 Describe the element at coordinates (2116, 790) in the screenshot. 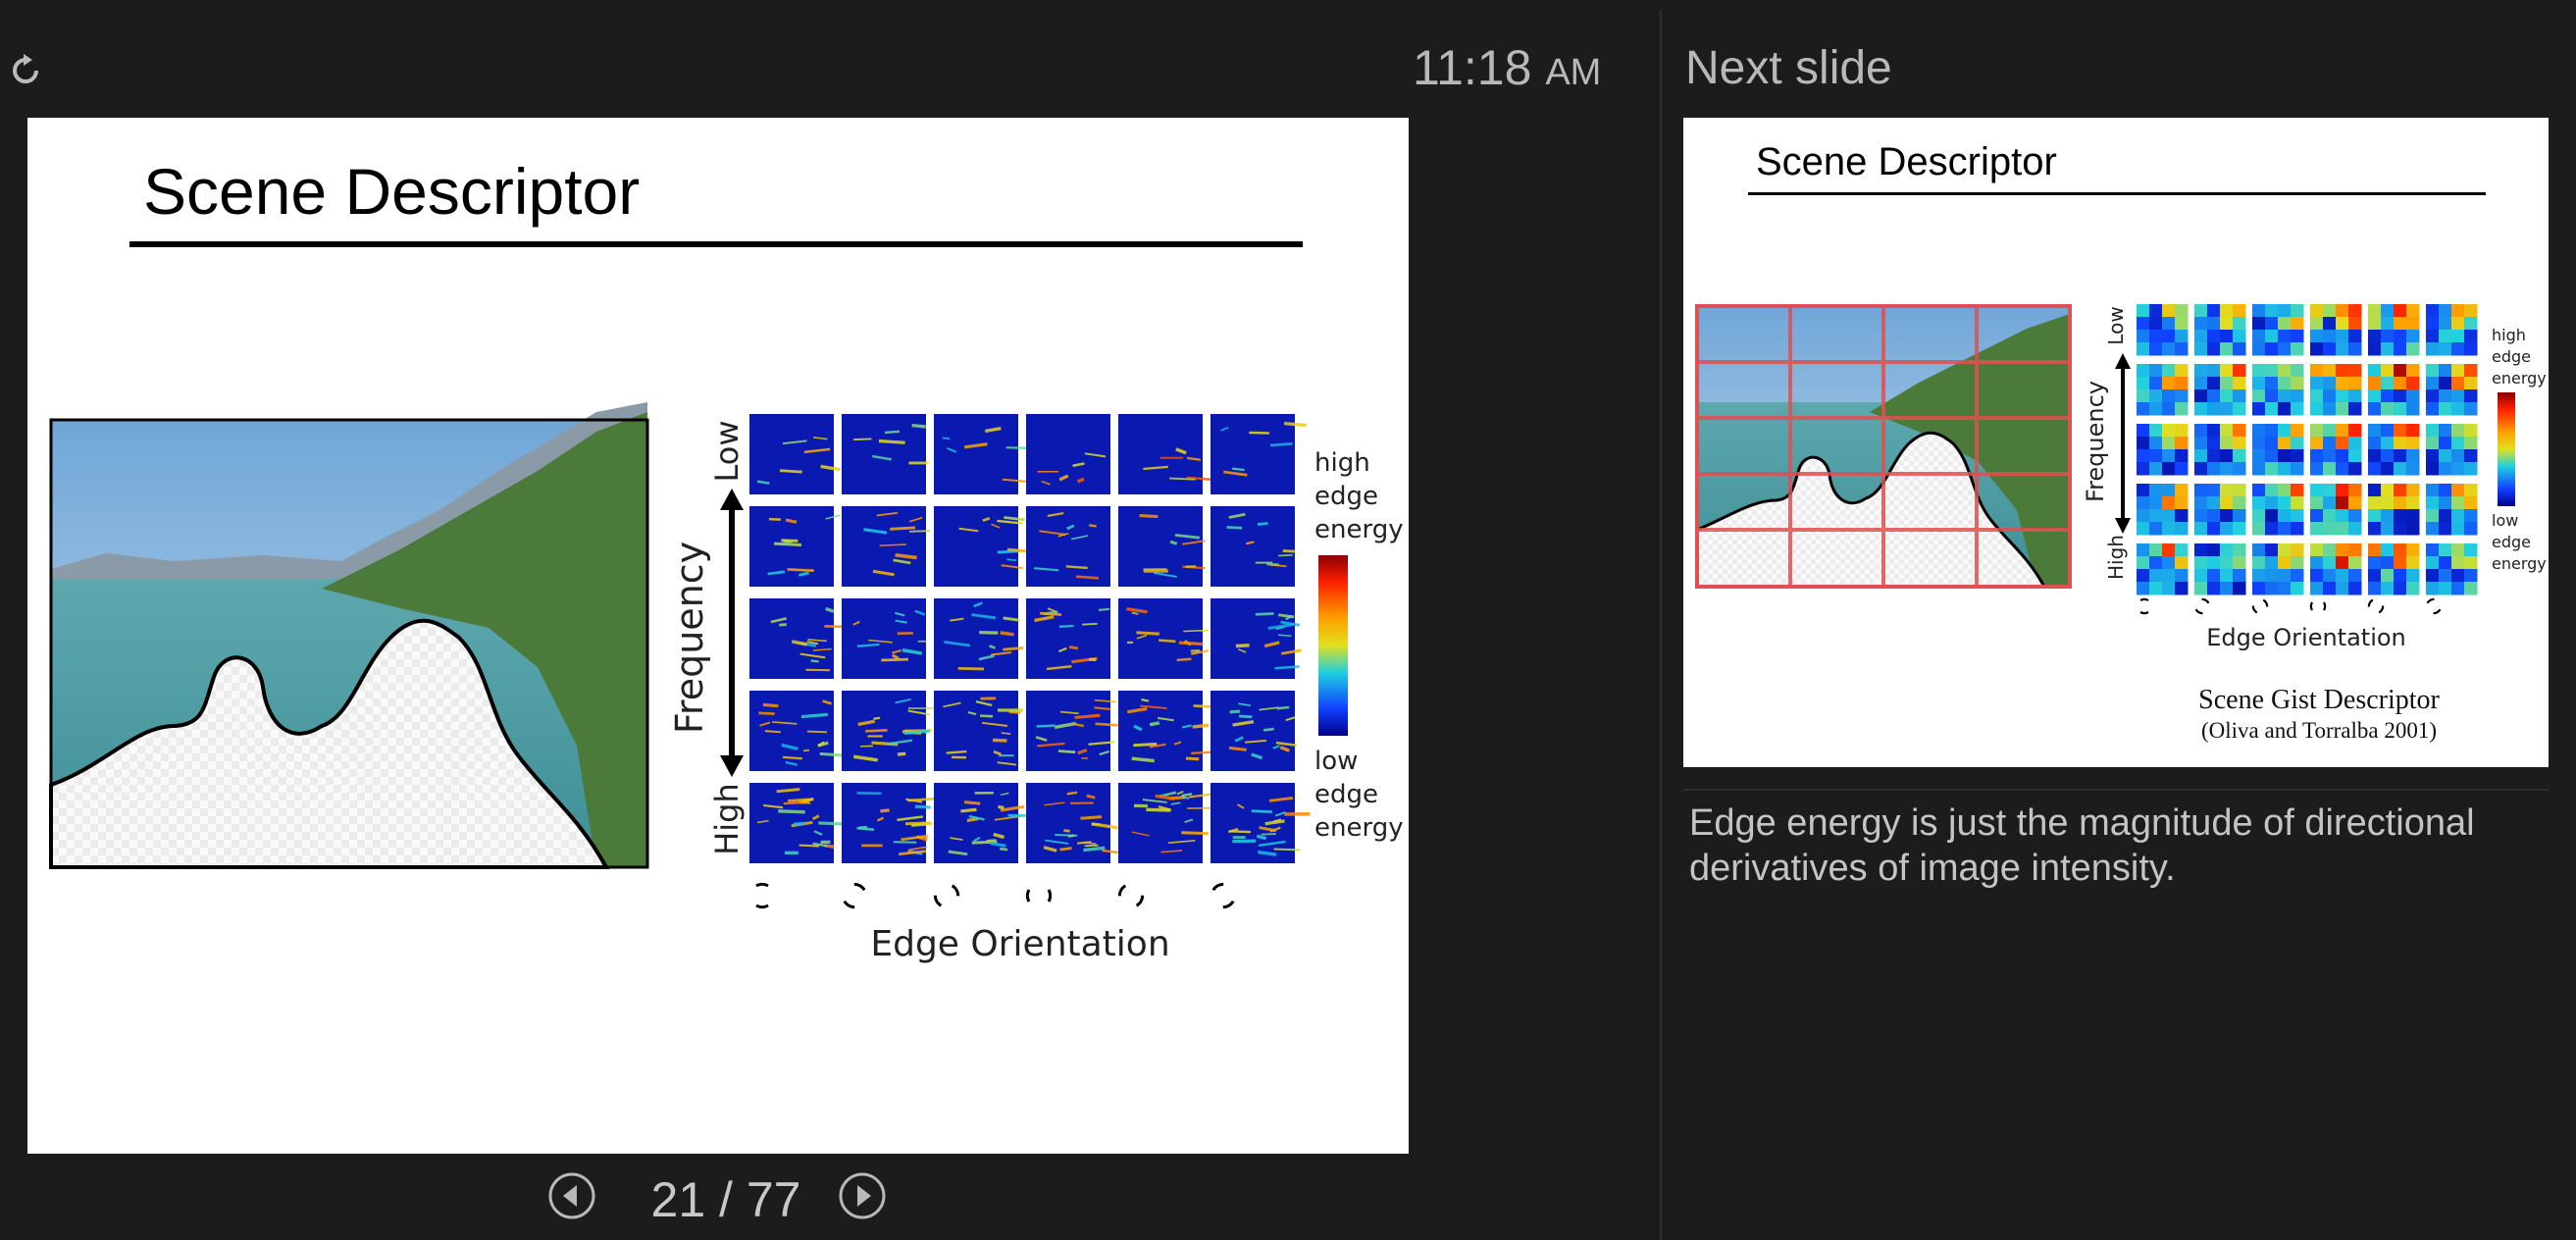

I see `notes-divider` at that location.